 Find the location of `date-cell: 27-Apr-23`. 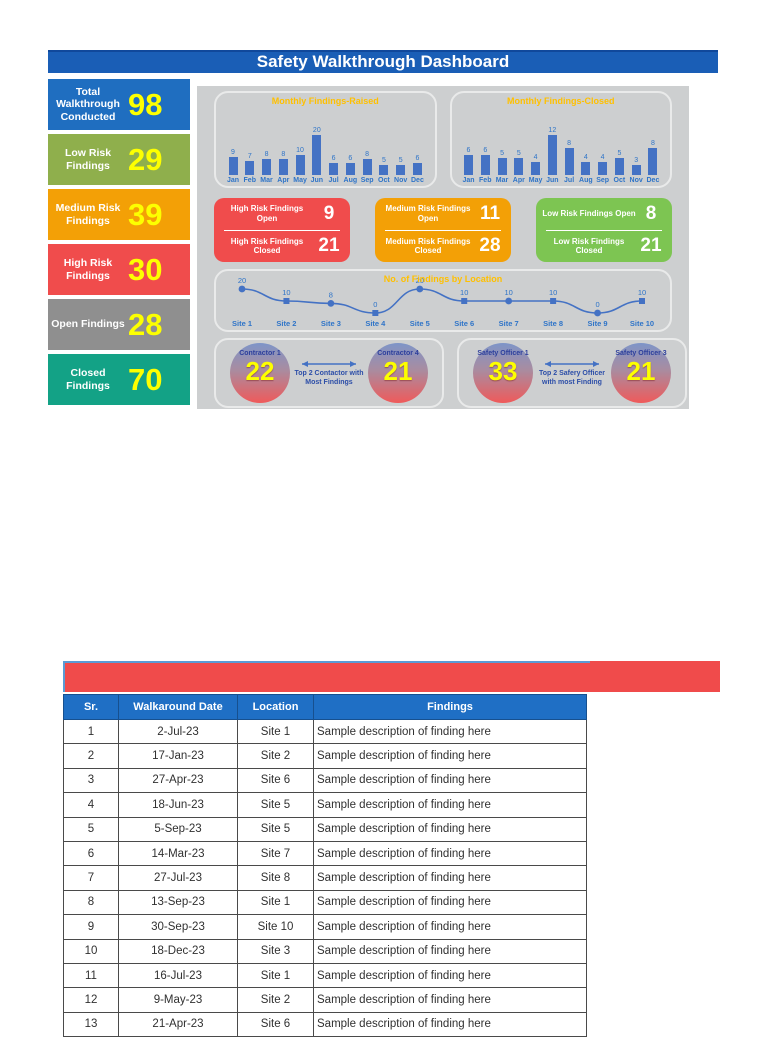

date-cell: 27-Apr-23 is located at coordinates (178, 780).